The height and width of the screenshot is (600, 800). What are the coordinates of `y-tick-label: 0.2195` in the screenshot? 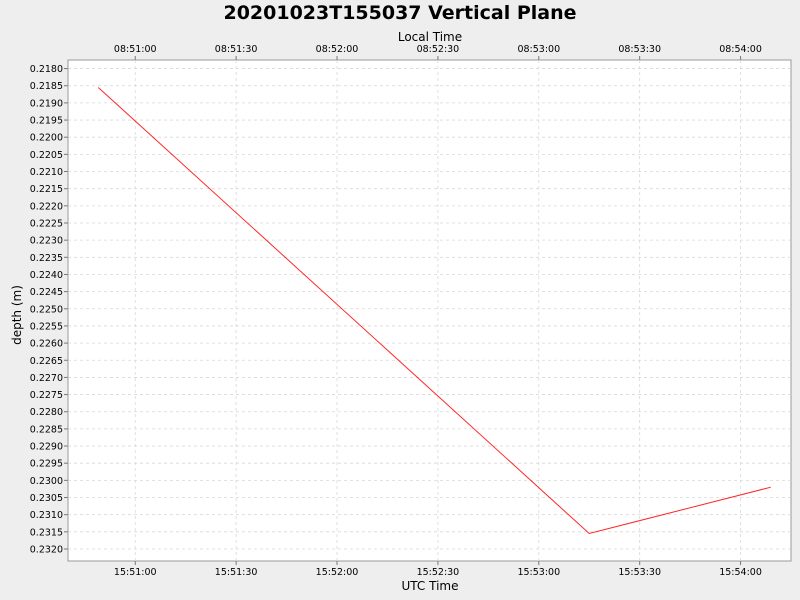 It's located at (46, 121).